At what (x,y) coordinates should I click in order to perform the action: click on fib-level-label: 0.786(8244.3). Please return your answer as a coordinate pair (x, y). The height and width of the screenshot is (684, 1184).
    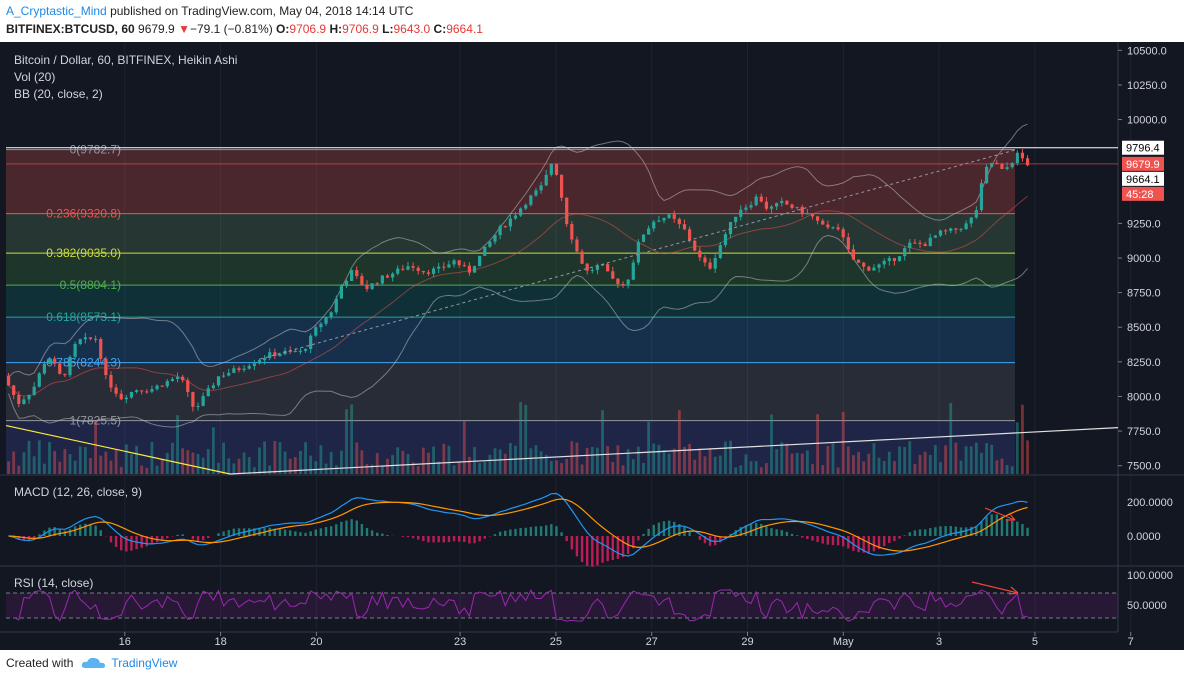
    Looking at the image, I should click on (83, 363).